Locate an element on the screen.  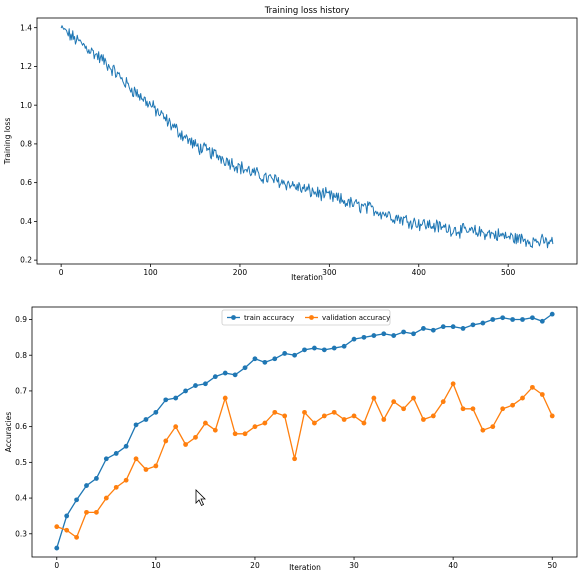
accuracy-y-ticks: 0.3 0.4 0.5 0.6 0.7 0.8 0.9 is located at coordinates (23, 426).